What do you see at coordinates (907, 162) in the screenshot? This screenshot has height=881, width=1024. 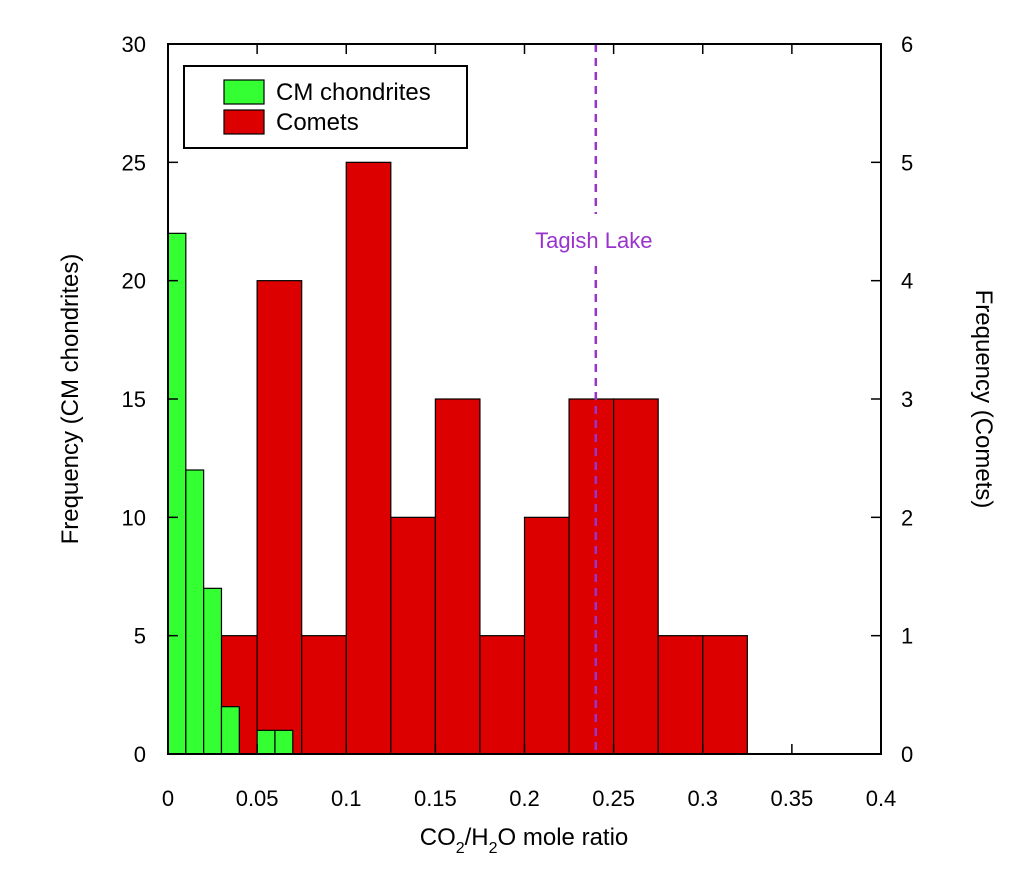 I see `y-tick-label-right: 5` at bounding box center [907, 162].